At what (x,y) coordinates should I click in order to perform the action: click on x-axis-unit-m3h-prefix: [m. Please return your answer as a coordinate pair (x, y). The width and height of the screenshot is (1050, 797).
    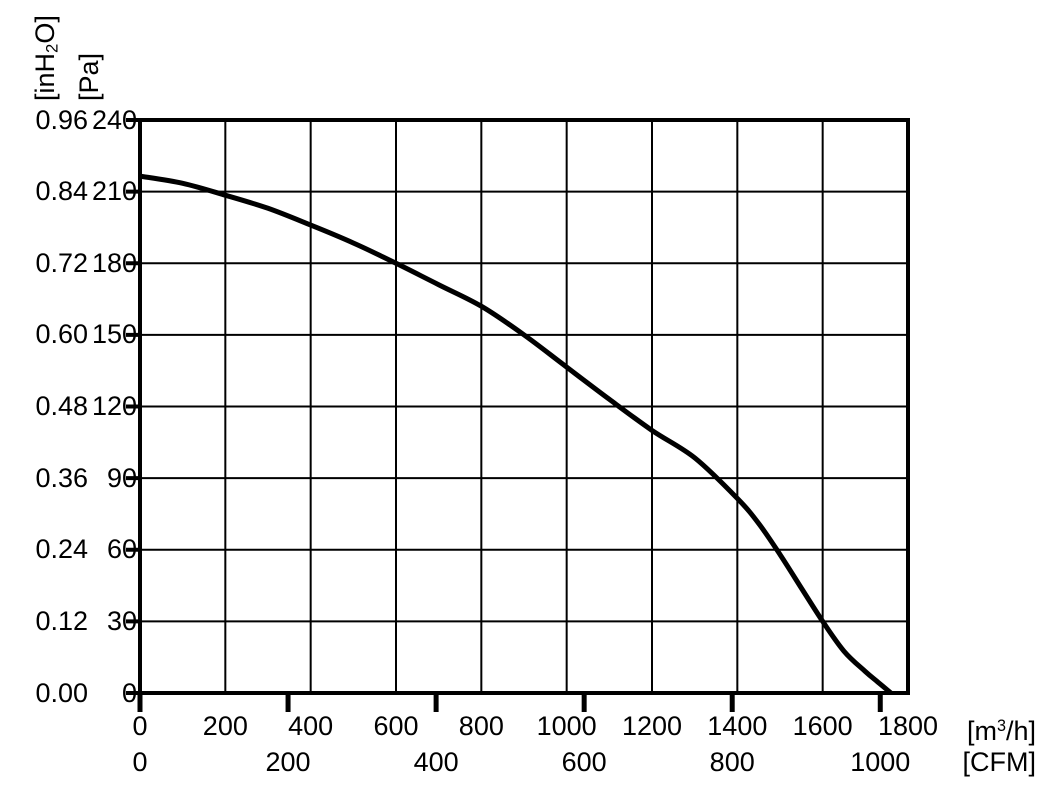
    Looking at the image, I should click on (981, 730).